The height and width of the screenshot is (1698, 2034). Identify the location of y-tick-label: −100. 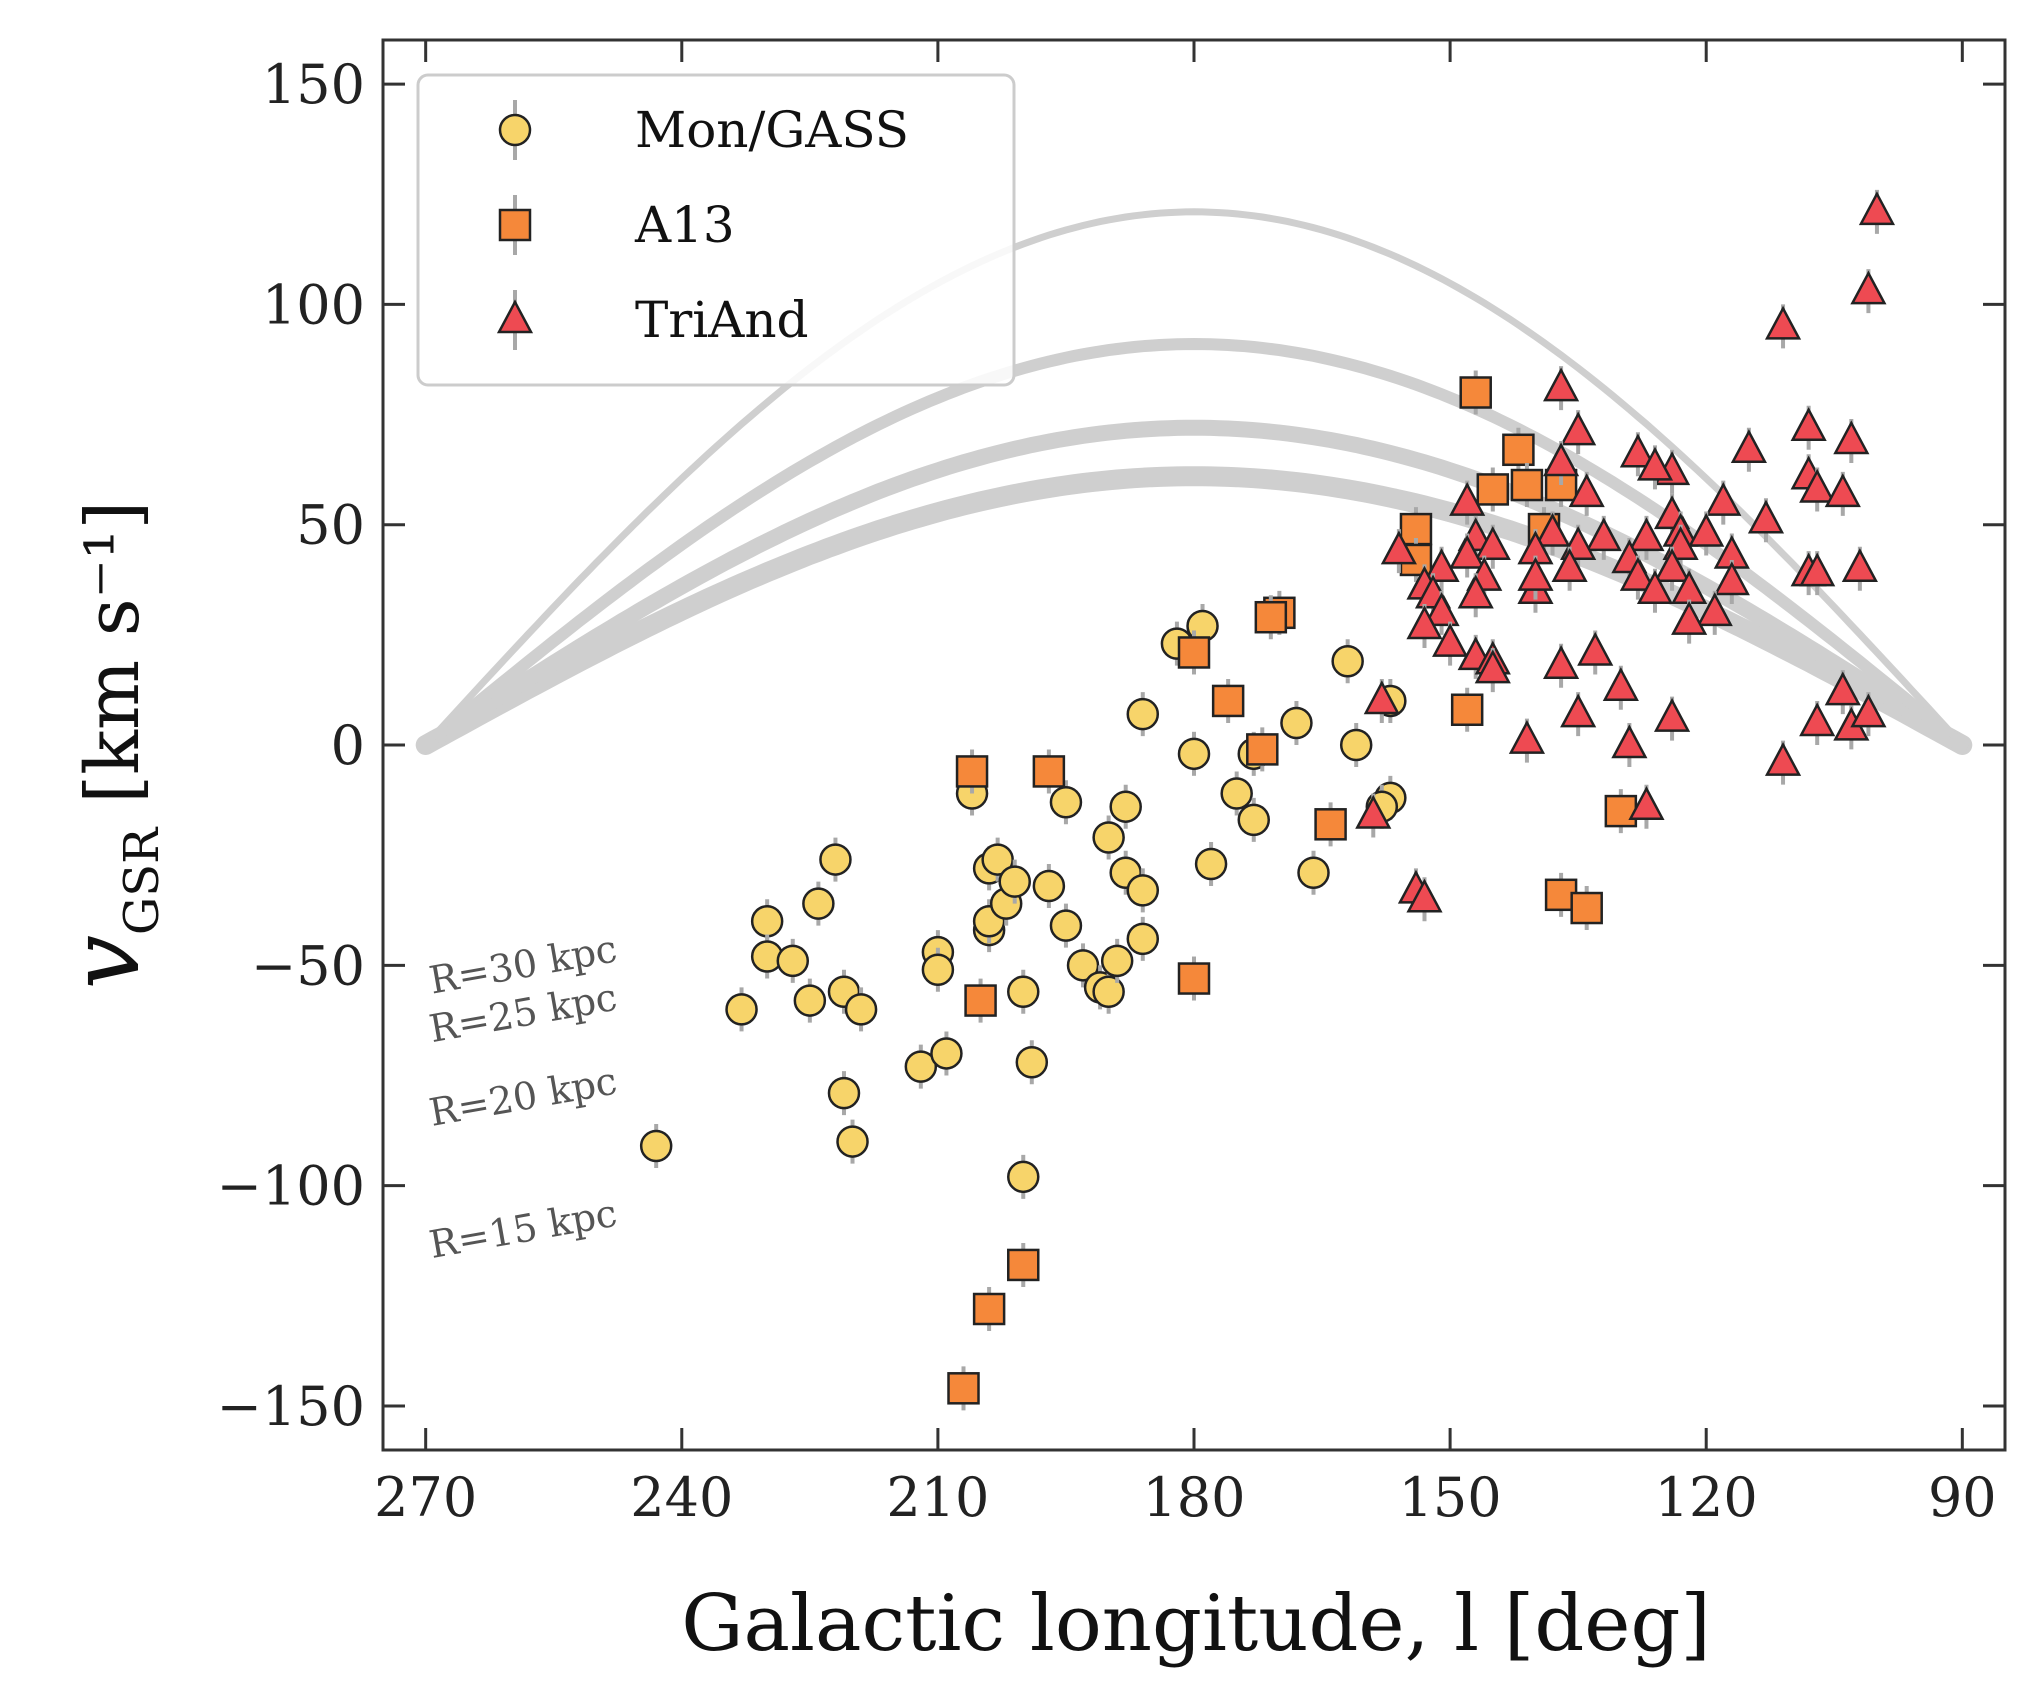
(291, 1186).